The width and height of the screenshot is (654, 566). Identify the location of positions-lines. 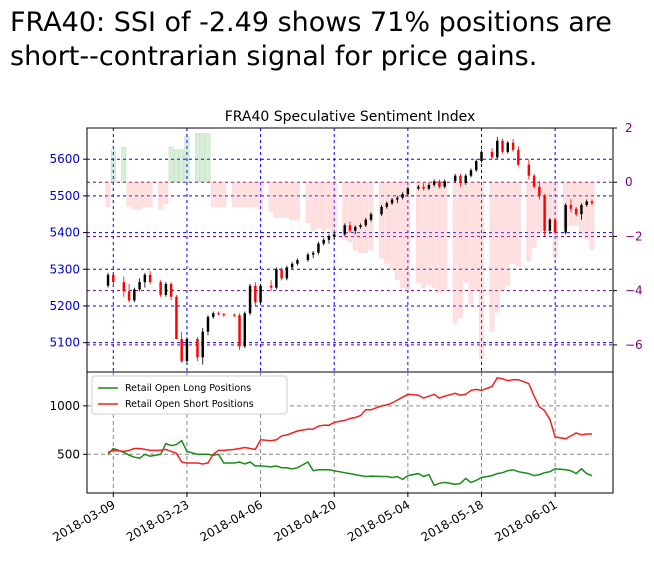
(350, 431).